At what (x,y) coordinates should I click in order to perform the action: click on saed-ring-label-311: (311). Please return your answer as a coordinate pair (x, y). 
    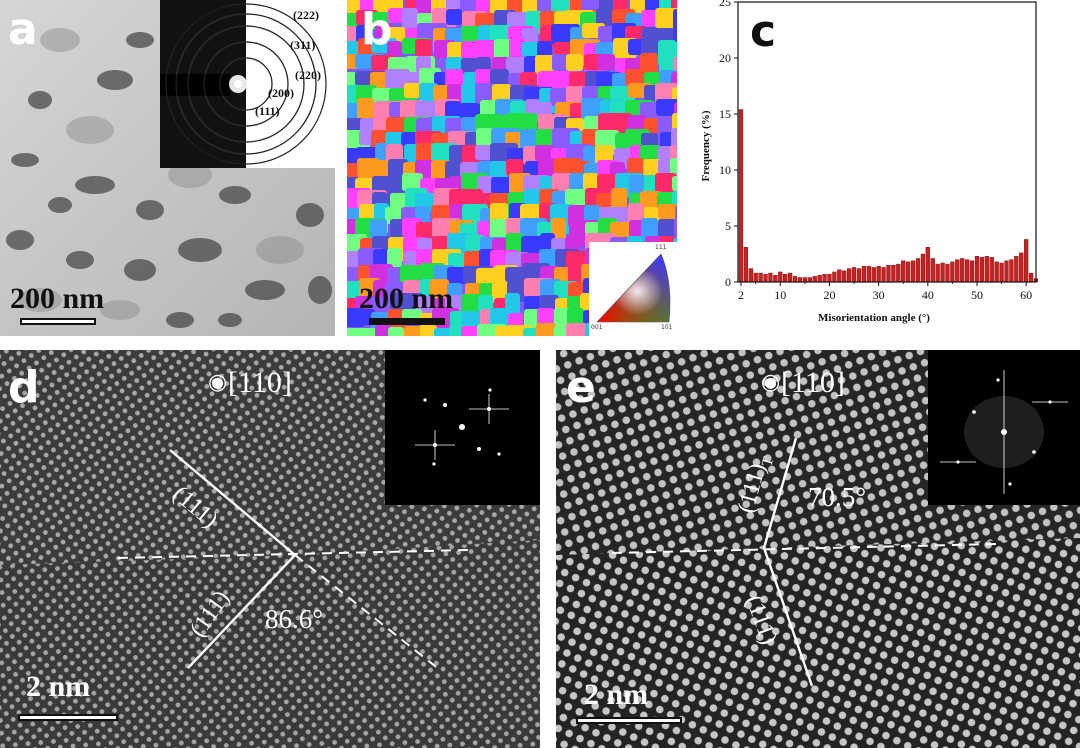
    Looking at the image, I should click on (303, 45).